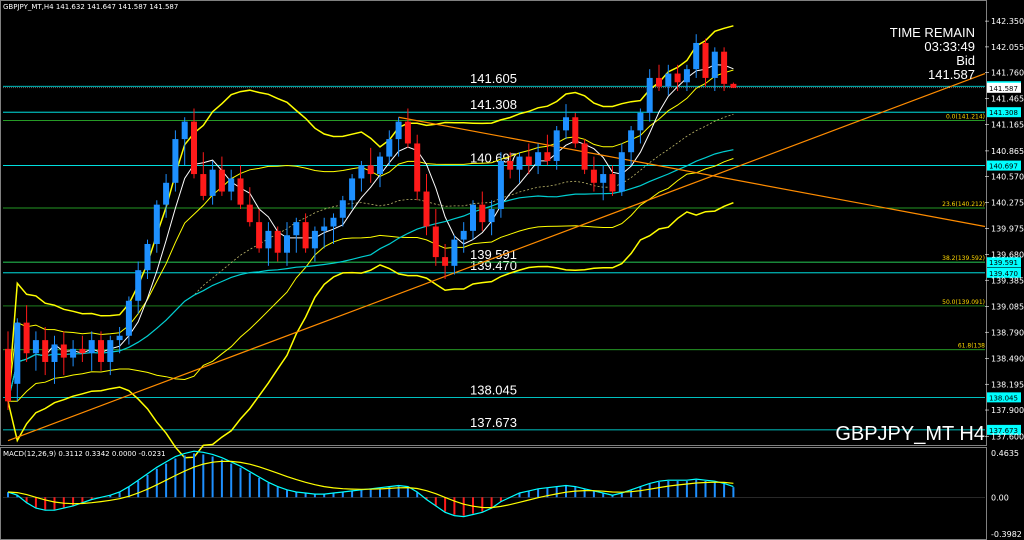 This screenshot has height=540, width=1024. Describe the element at coordinates (1007, 280) in the screenshot. I see `y-tick-label: 139.385` at that location.